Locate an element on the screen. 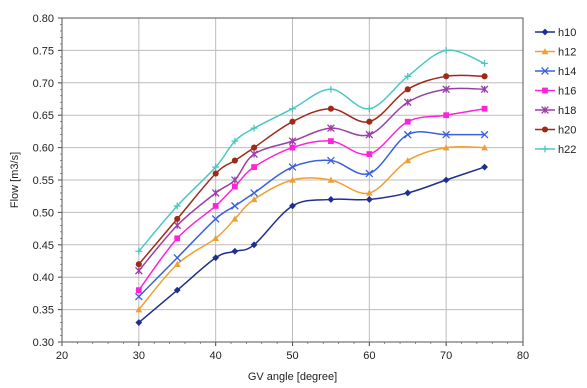 The width and height of the screenshot is (587, 388). legend-item-h10: h10 is located at coordinates (555, 33).